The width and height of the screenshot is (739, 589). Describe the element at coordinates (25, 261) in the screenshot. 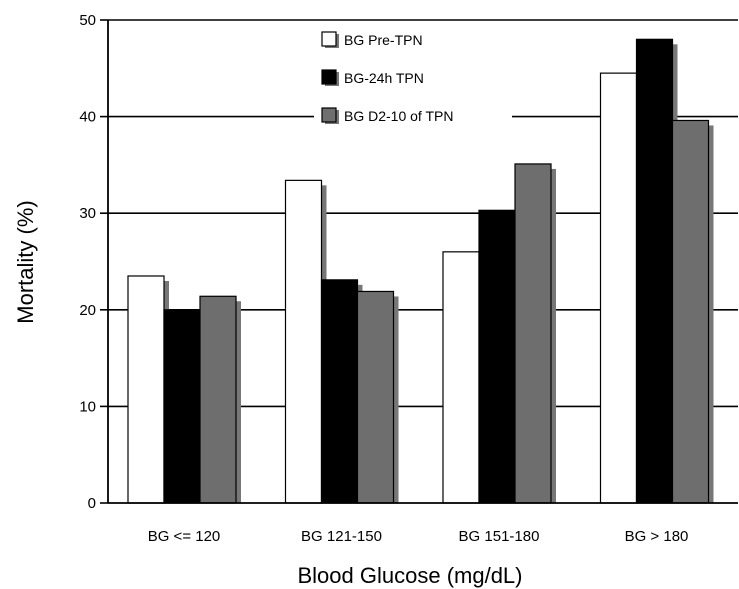

I see `y-axis-title: Mortality (%)` at that location.